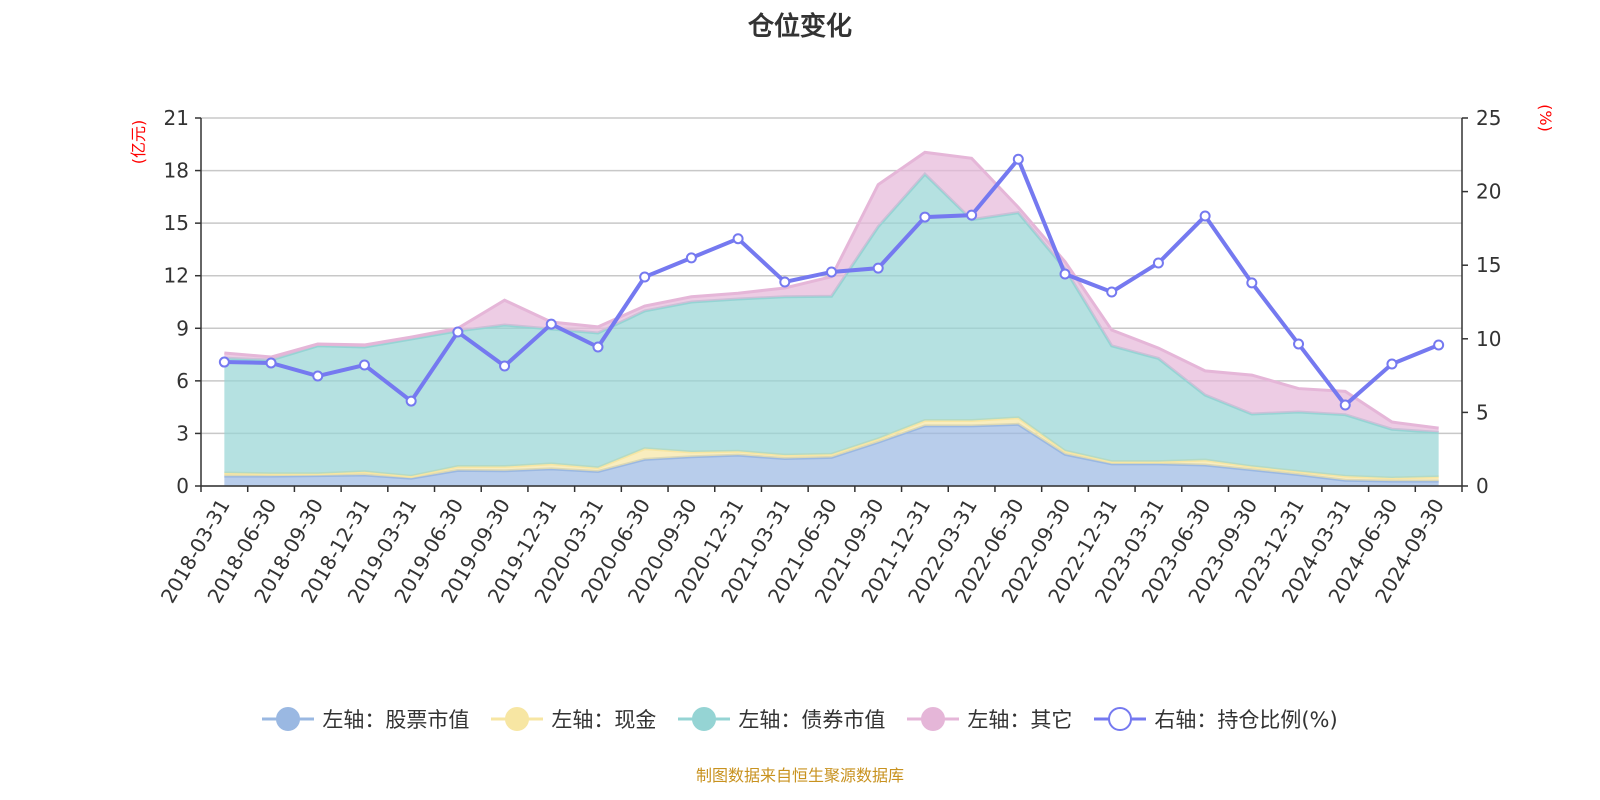  What do you see at coordinates (176, 171) in the screenshot?
I see `left-axis-tick-label: 18` at bounding box center [176, 171].